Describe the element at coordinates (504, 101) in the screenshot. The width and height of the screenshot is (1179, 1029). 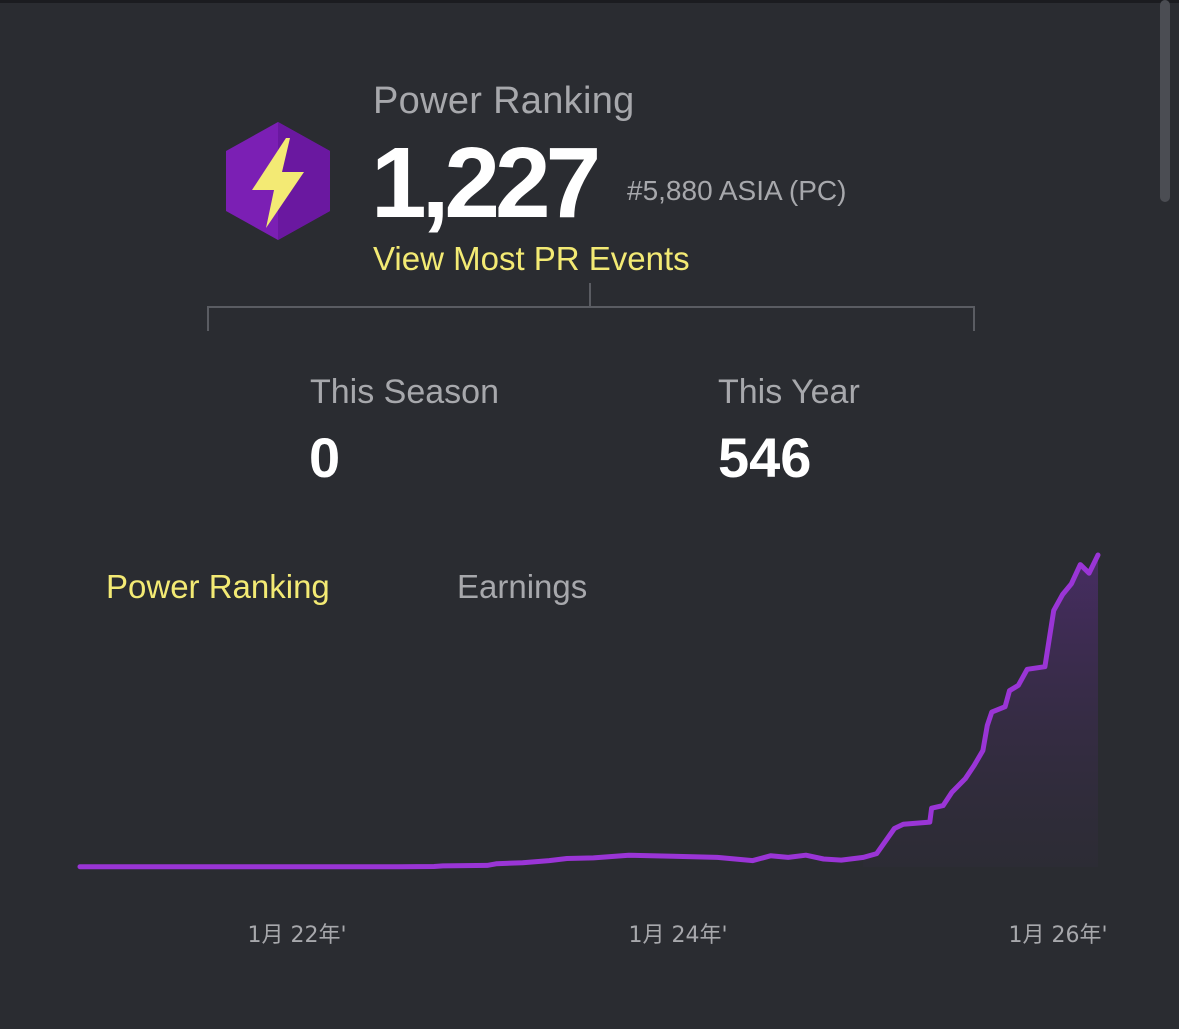
I see `power-ranking-title: Power Ranking` at that location.